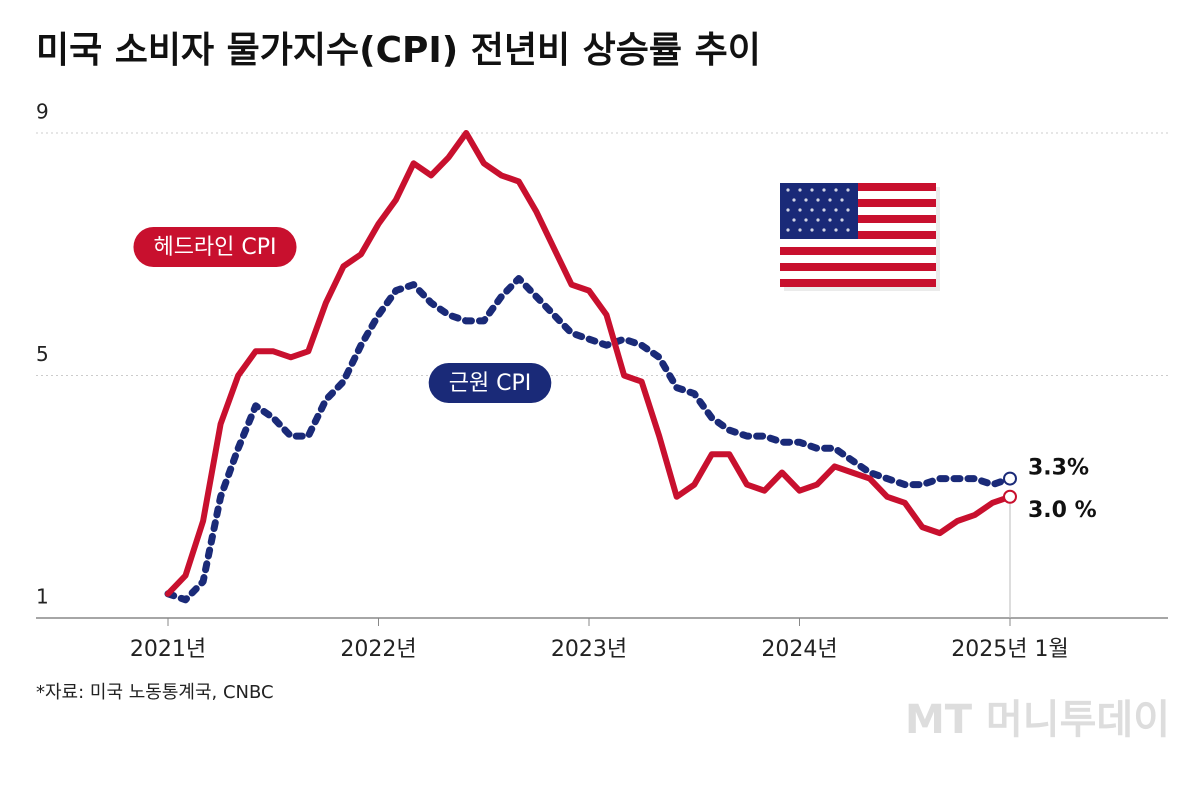 Image resolution: width=1200 pixels, height=785 pixels. Describe the element at coordinates (378, 649) in the screenshot. I see `x-tick-label: 2022년` at that location.